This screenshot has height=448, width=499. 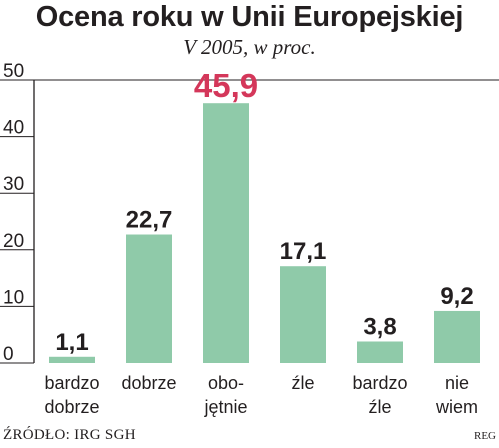 What do you see at coordinates (8, 354) in the screenshot?
I see `y-tick-label: 0` at bounding box center [8, 354].